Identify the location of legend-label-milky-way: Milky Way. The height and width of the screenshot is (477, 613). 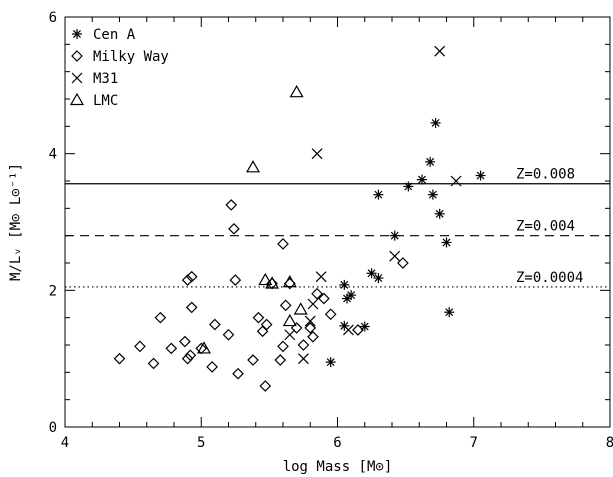
(131, 57).